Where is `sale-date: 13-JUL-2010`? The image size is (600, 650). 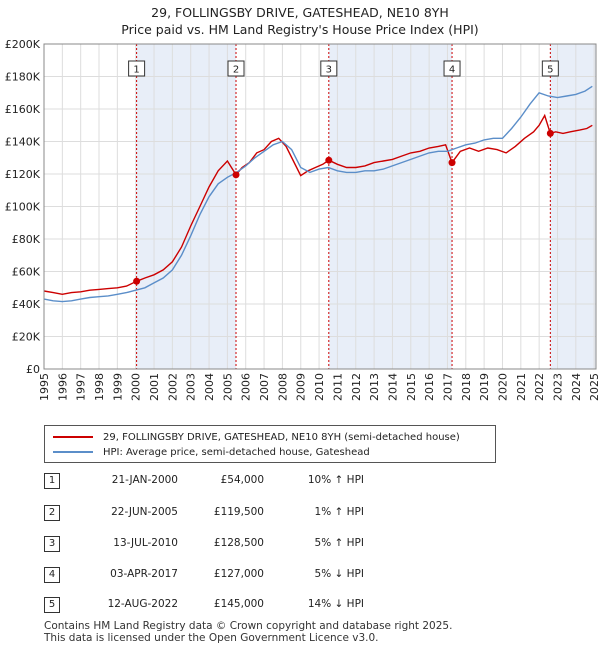
sale-date: 13-JUL-2010 is located at coordinates (145, 543).